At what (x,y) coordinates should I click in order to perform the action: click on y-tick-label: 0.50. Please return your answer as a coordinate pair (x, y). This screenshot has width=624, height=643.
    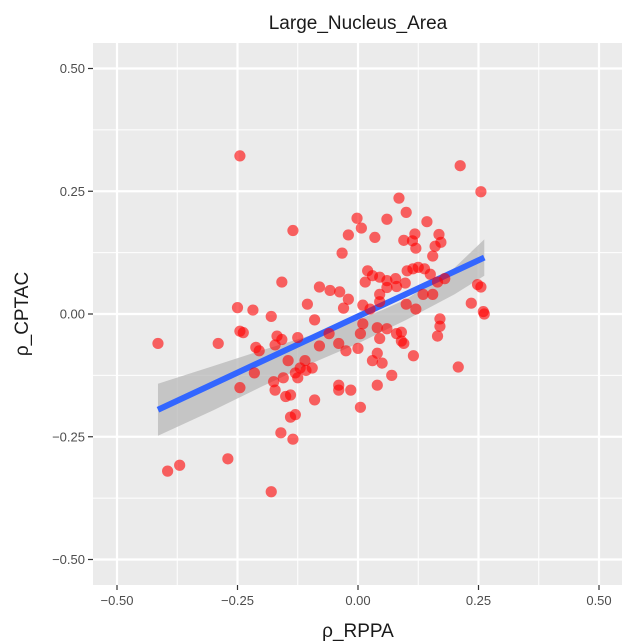
    Looking at the image, I should click on (72, 68).